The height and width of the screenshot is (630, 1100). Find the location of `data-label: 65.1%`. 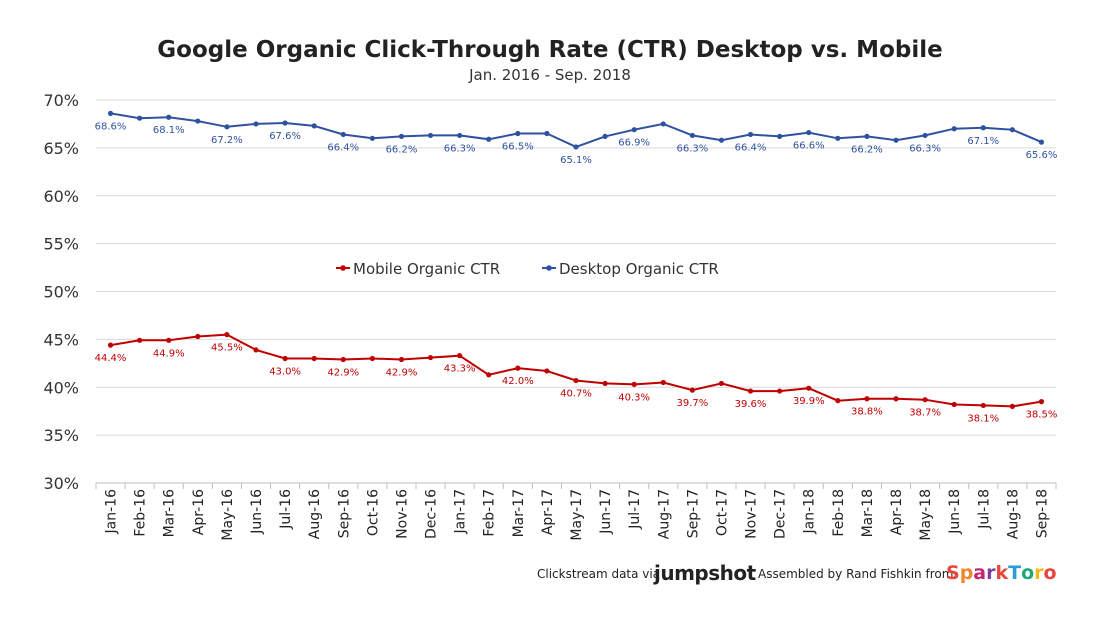

data-label: 65.1% is located at coordinates (576, 160).